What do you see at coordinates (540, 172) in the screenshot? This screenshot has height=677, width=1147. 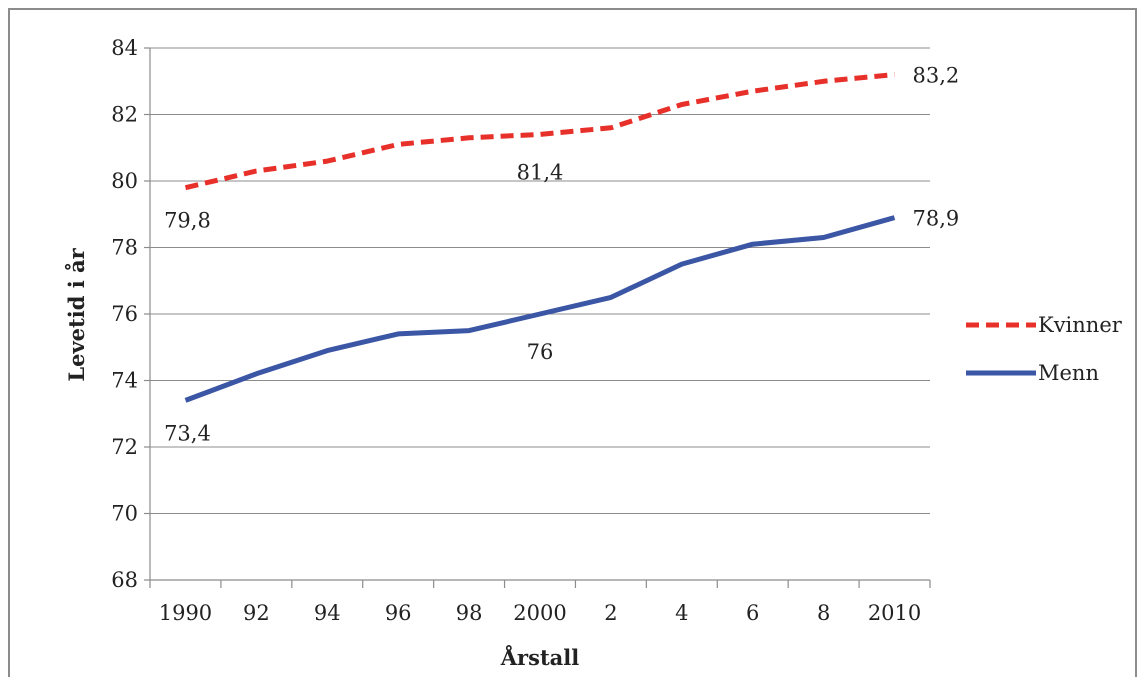 I see `data-label-kvinner-5: 81,4` at bounding box center [540, 172].